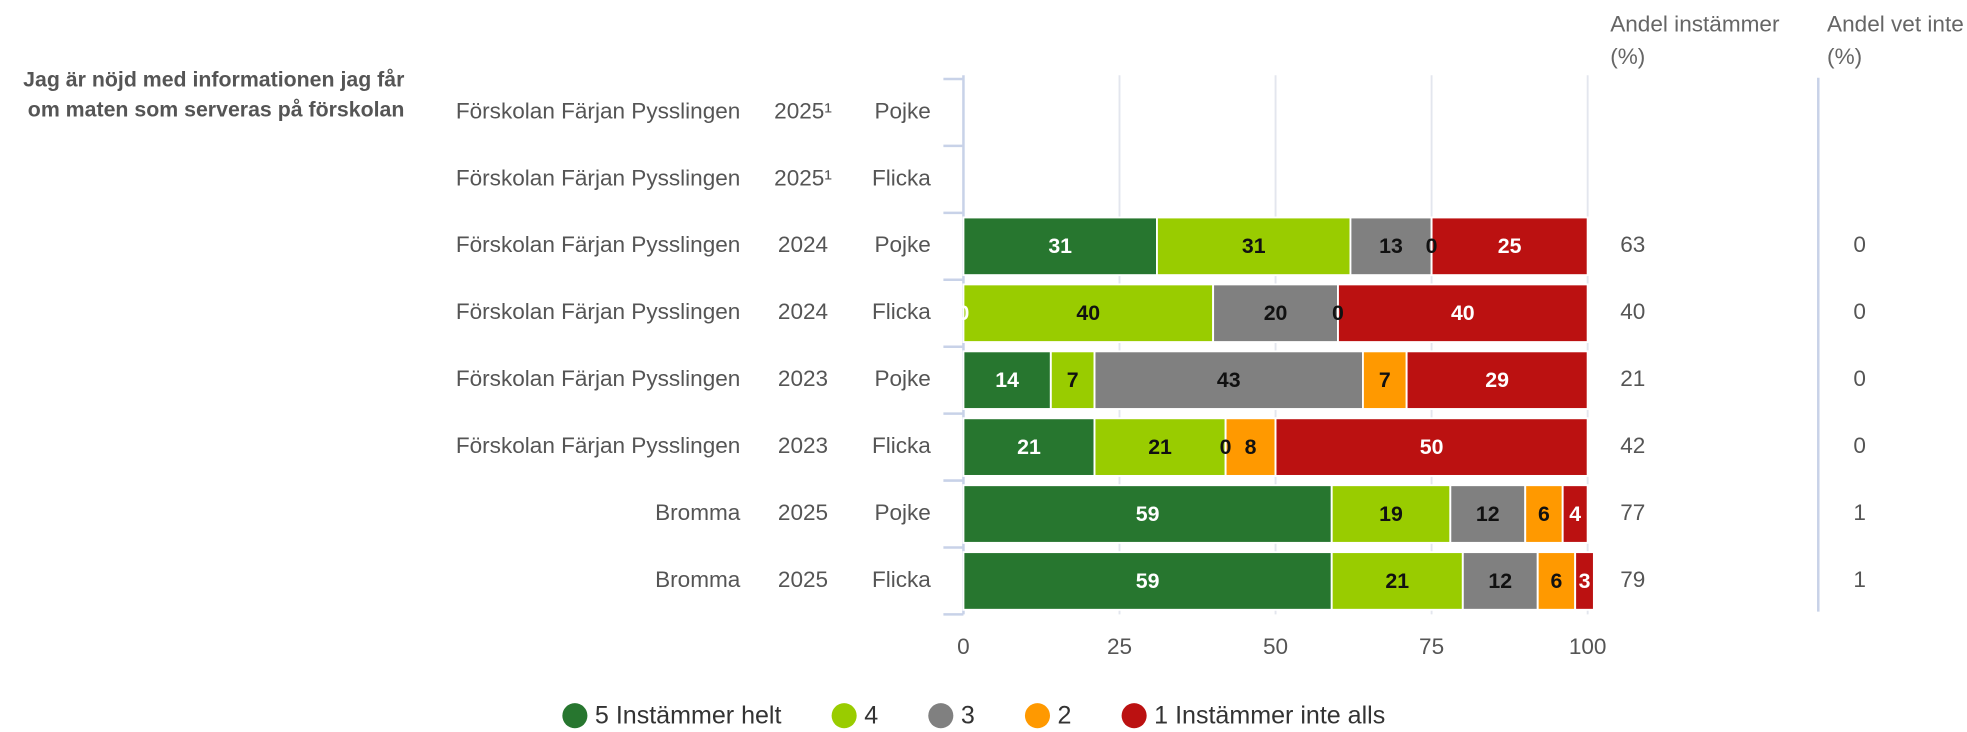  What do you see at coordinates (1632, 512) in the screenshot?
I see `agree-value: 77` at bounding box center [1632, 512].